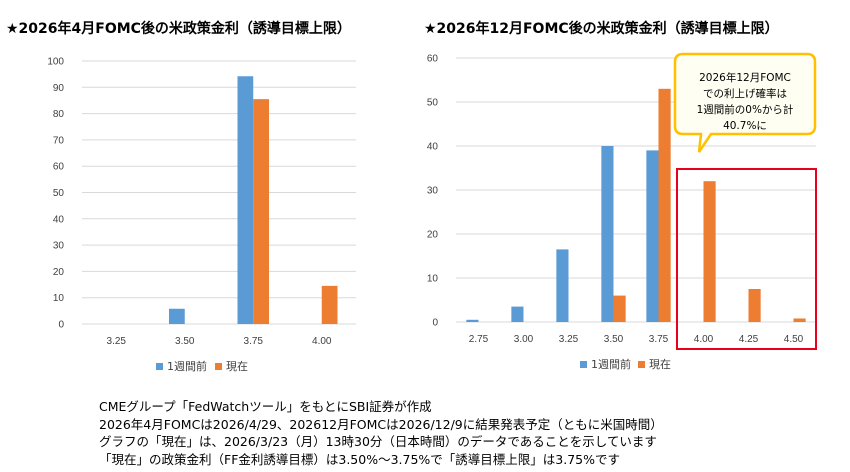 This screenshot has width=850, height=472. What do you see at coordinates (433, 235) in the screenshot?
I see `december-y-tick-label: 20` at bounding box center [433, 235].